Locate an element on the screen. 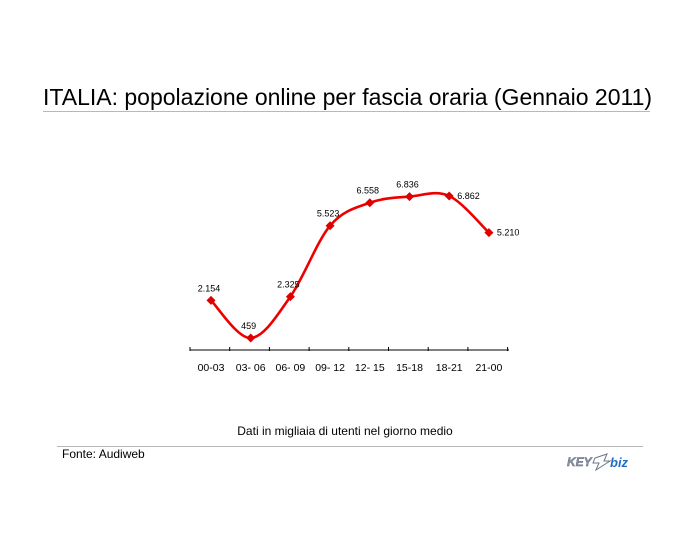 The width and height of the screenshot is (700, 550). x-tick-label: 12- 15 is located at coordinates (370, 368).